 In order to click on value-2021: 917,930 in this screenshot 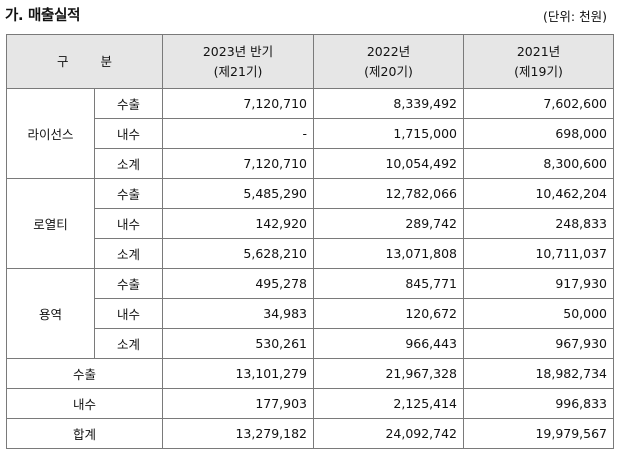, I will do `click(539, 283)`.